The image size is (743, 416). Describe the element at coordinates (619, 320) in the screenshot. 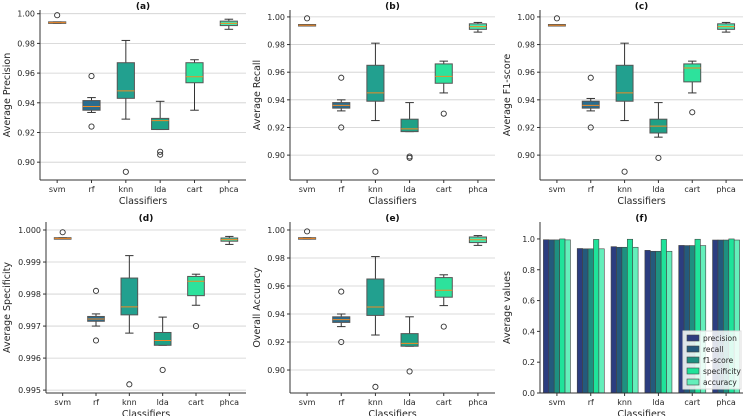

I see `bar-recall-knn` at that location.